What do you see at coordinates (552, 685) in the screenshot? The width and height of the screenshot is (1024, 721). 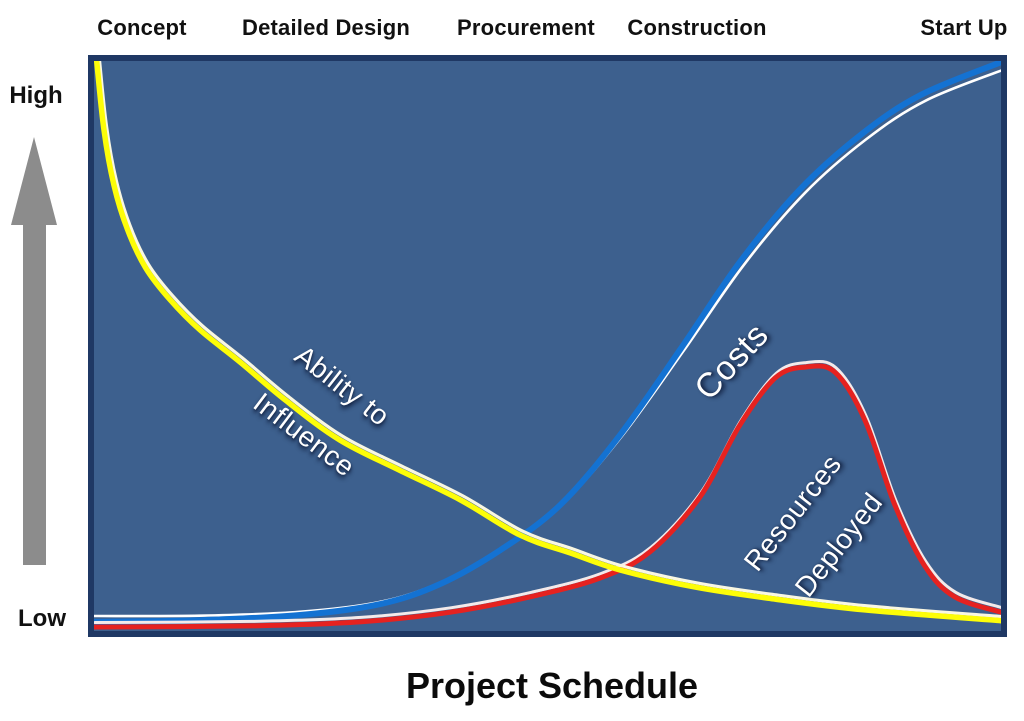 I see `chart-title: Project Schedule` at bounding box center [552, 685].